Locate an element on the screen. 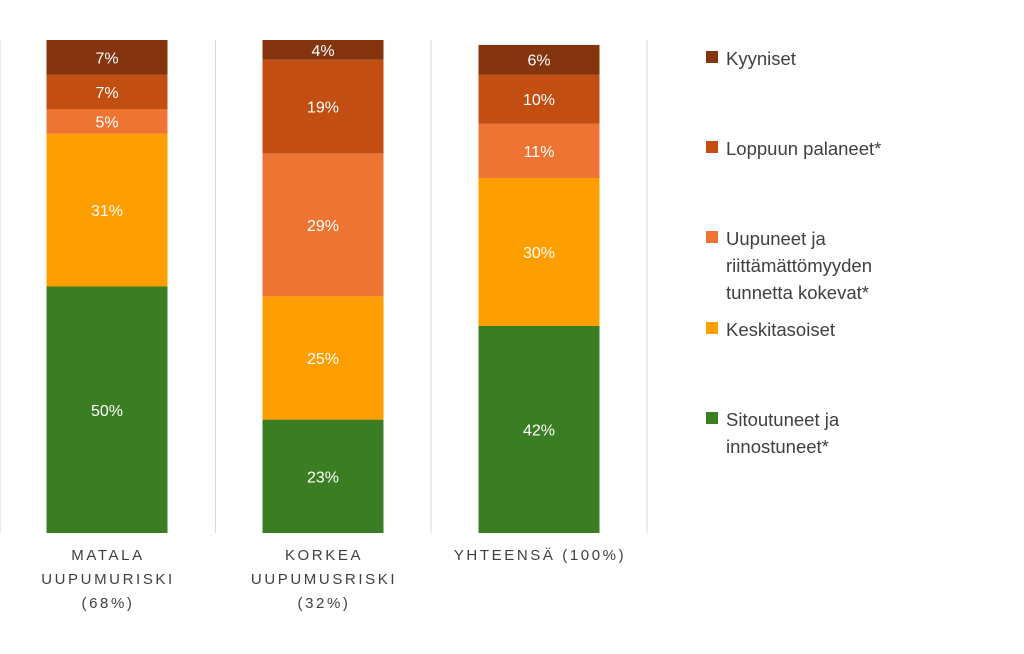  data-label: 4% is located at coordinates (322, 51).